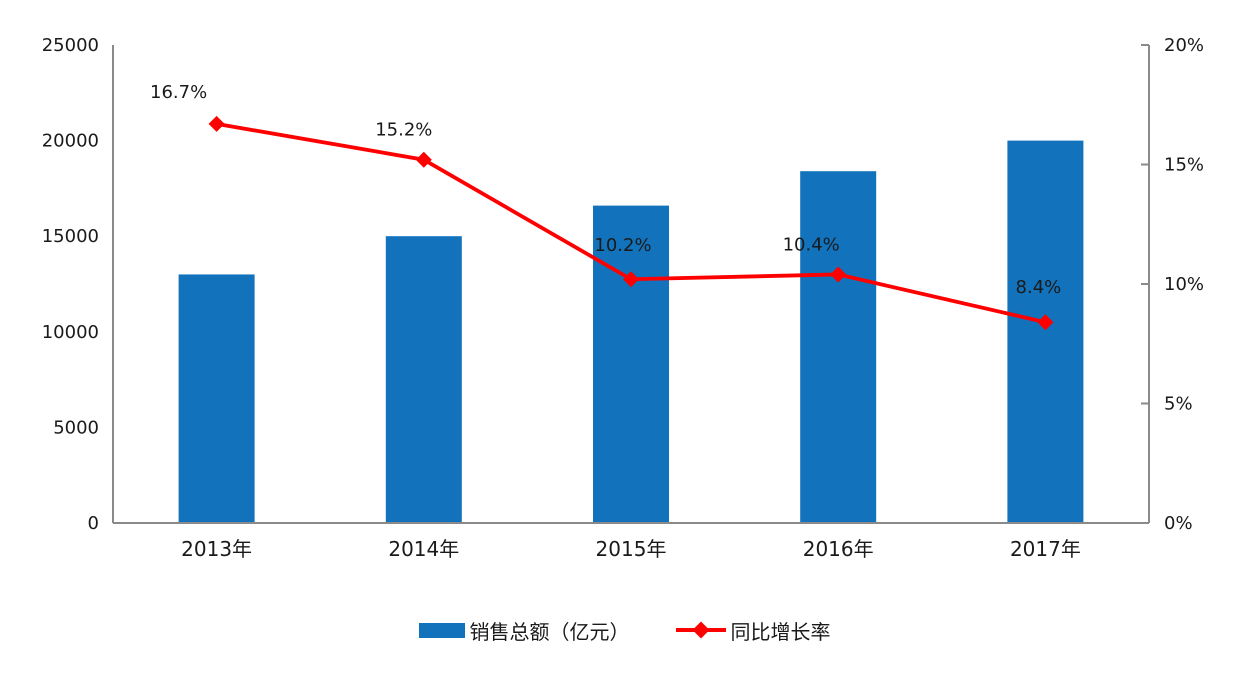 The image size is (1249, 673). What do you see at coordinates (1045, 549) in the screenshot?
I see `x-axis-label: 2017年` at bounding box center [1045, 549].